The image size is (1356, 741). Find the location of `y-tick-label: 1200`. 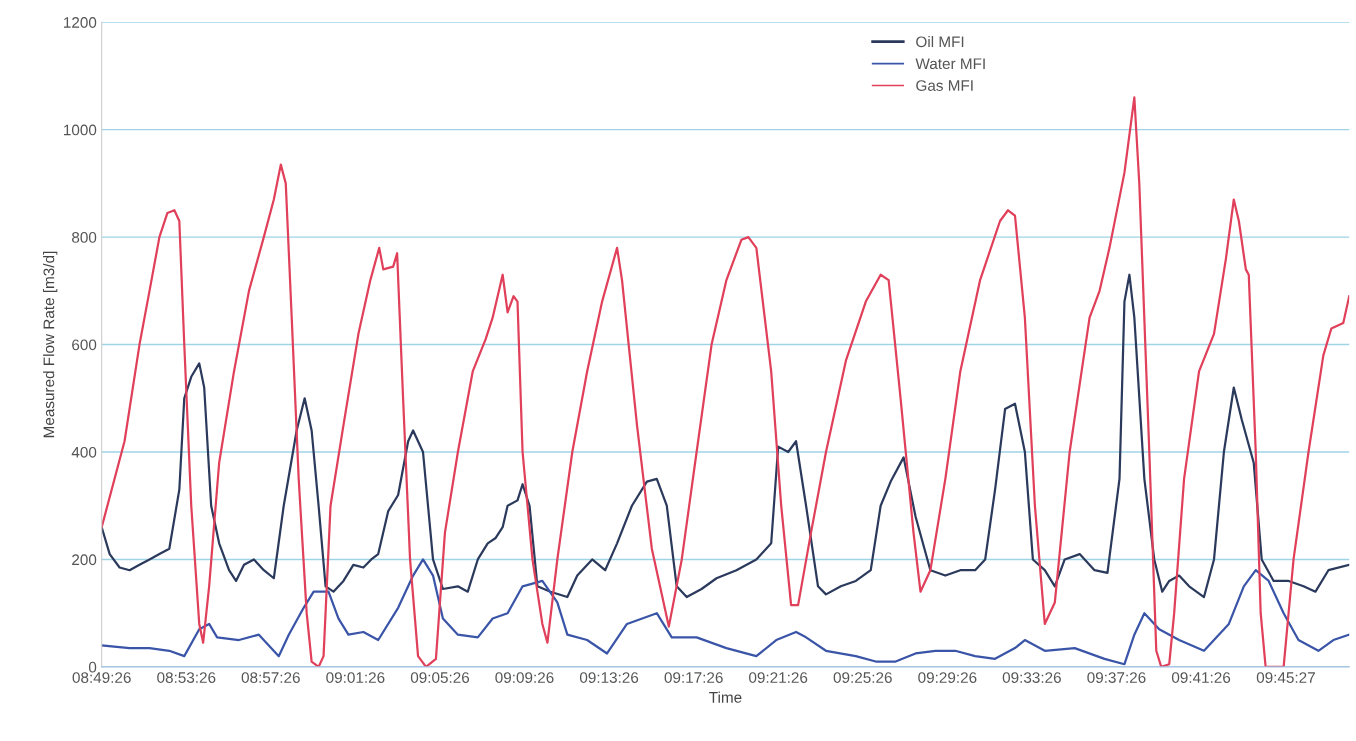

y-tick-label: 1200 is located at coordinates (80, 22).